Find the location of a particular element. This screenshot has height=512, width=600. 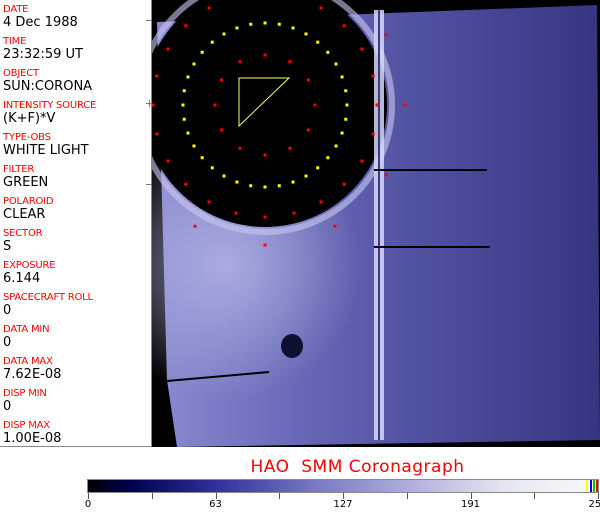

info-label: TIME is located at coordinates (15, 41).